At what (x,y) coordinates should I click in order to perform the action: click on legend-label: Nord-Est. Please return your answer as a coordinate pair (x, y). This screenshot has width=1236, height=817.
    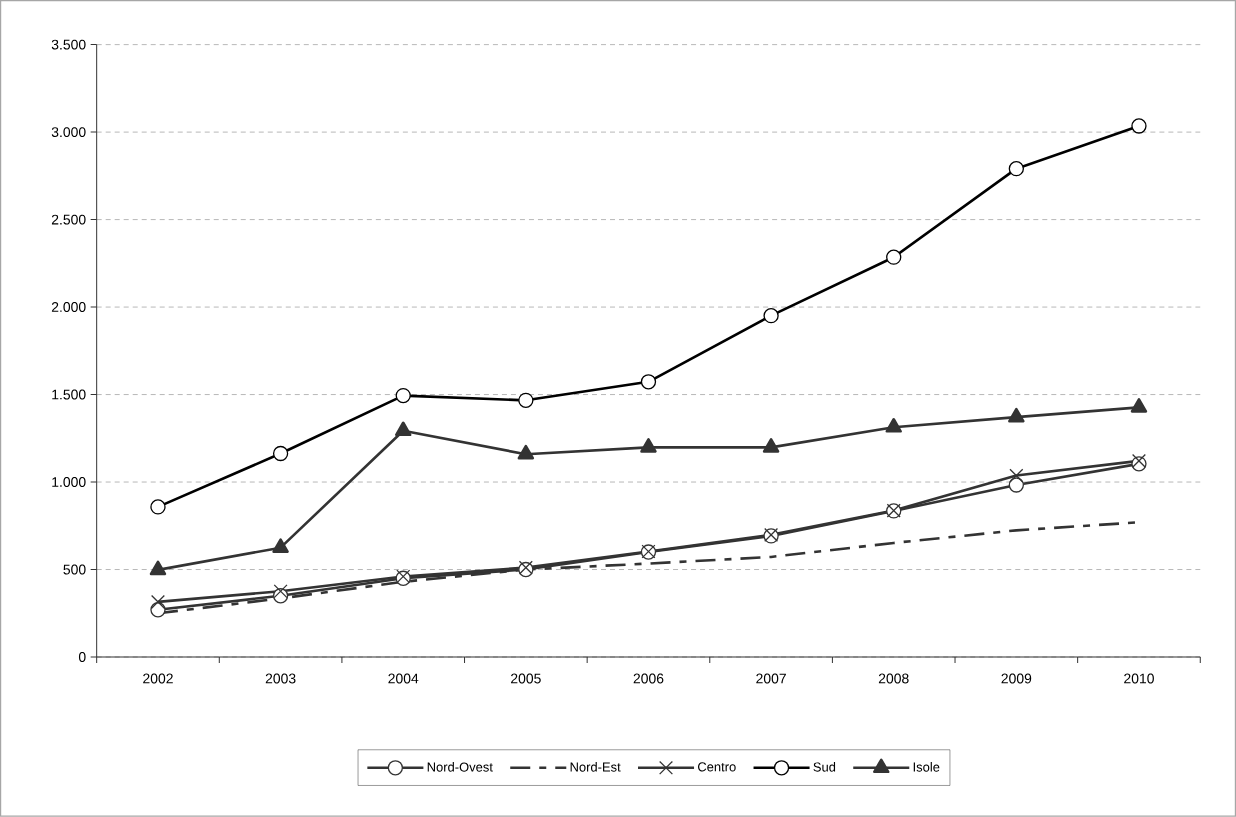
    Looking at the image, I should click on (595, 767).